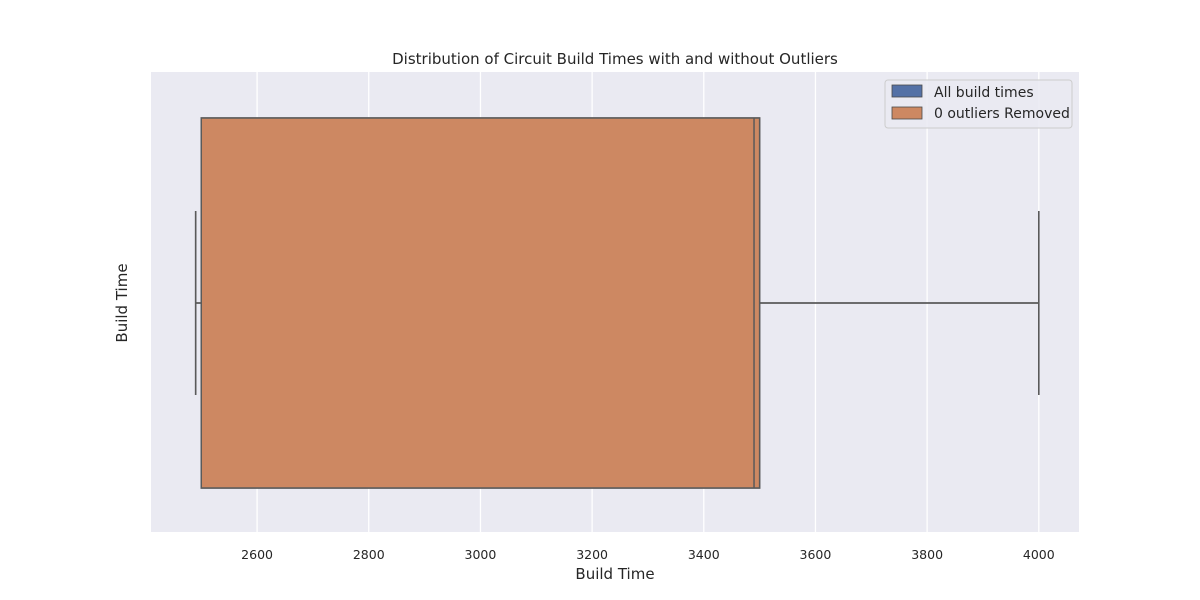  Describe the element at coordinates (257, 554) in the screenshot. I see `x-tick-label-2600: 2600` at that location.